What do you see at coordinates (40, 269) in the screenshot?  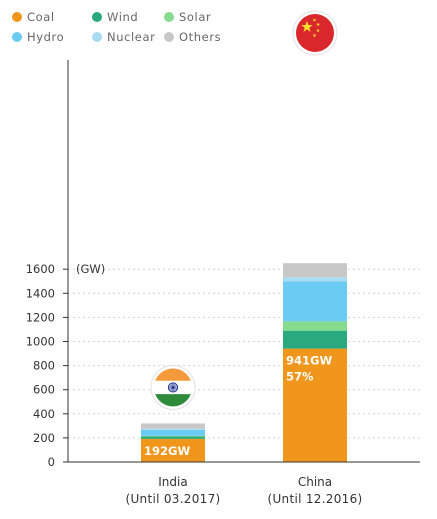 I see `y-tick-label: 1600` at bounding box center [40, 269].